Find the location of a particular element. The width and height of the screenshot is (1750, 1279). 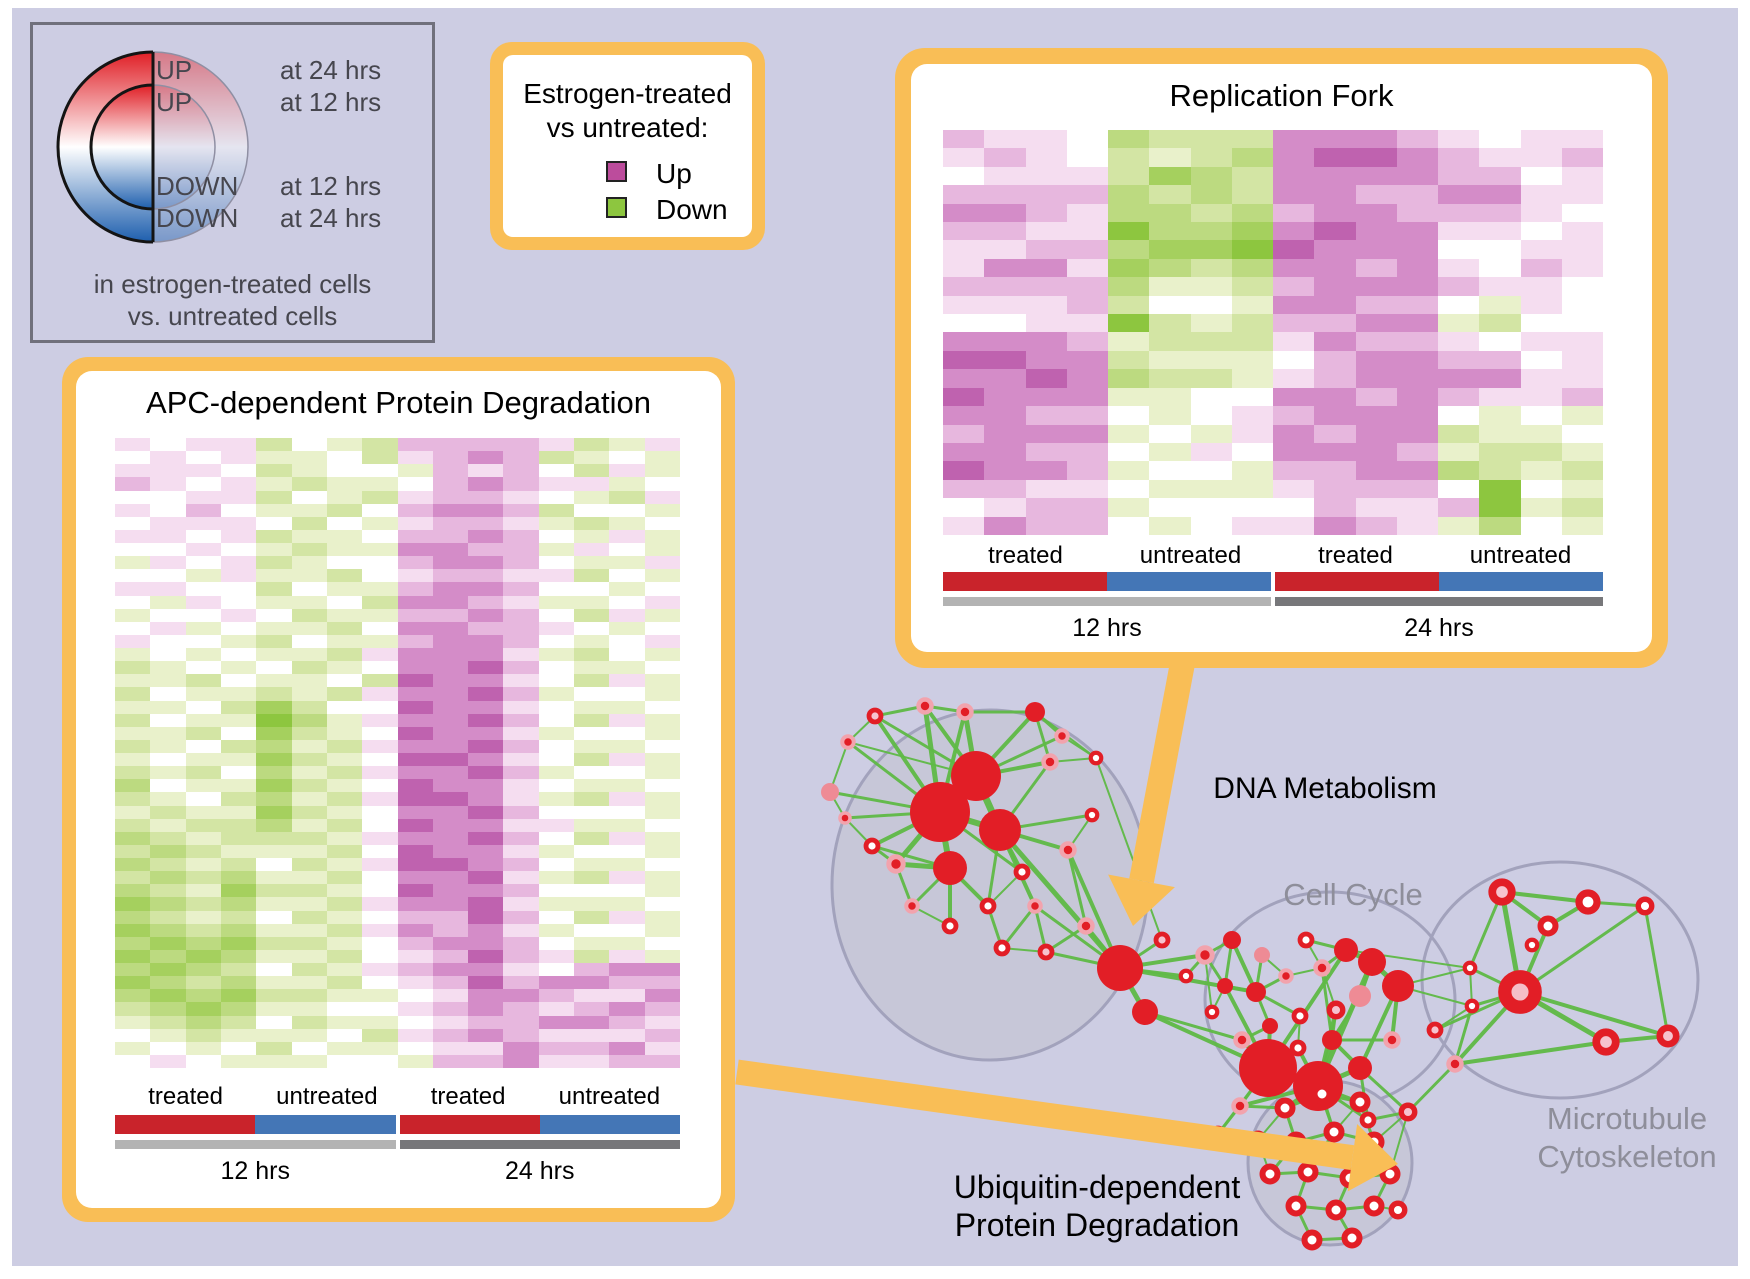

cluster-label-microtubule-cytoskeleton: Microtubule Cytoskeleton is located at coordinates (1616, 1138).